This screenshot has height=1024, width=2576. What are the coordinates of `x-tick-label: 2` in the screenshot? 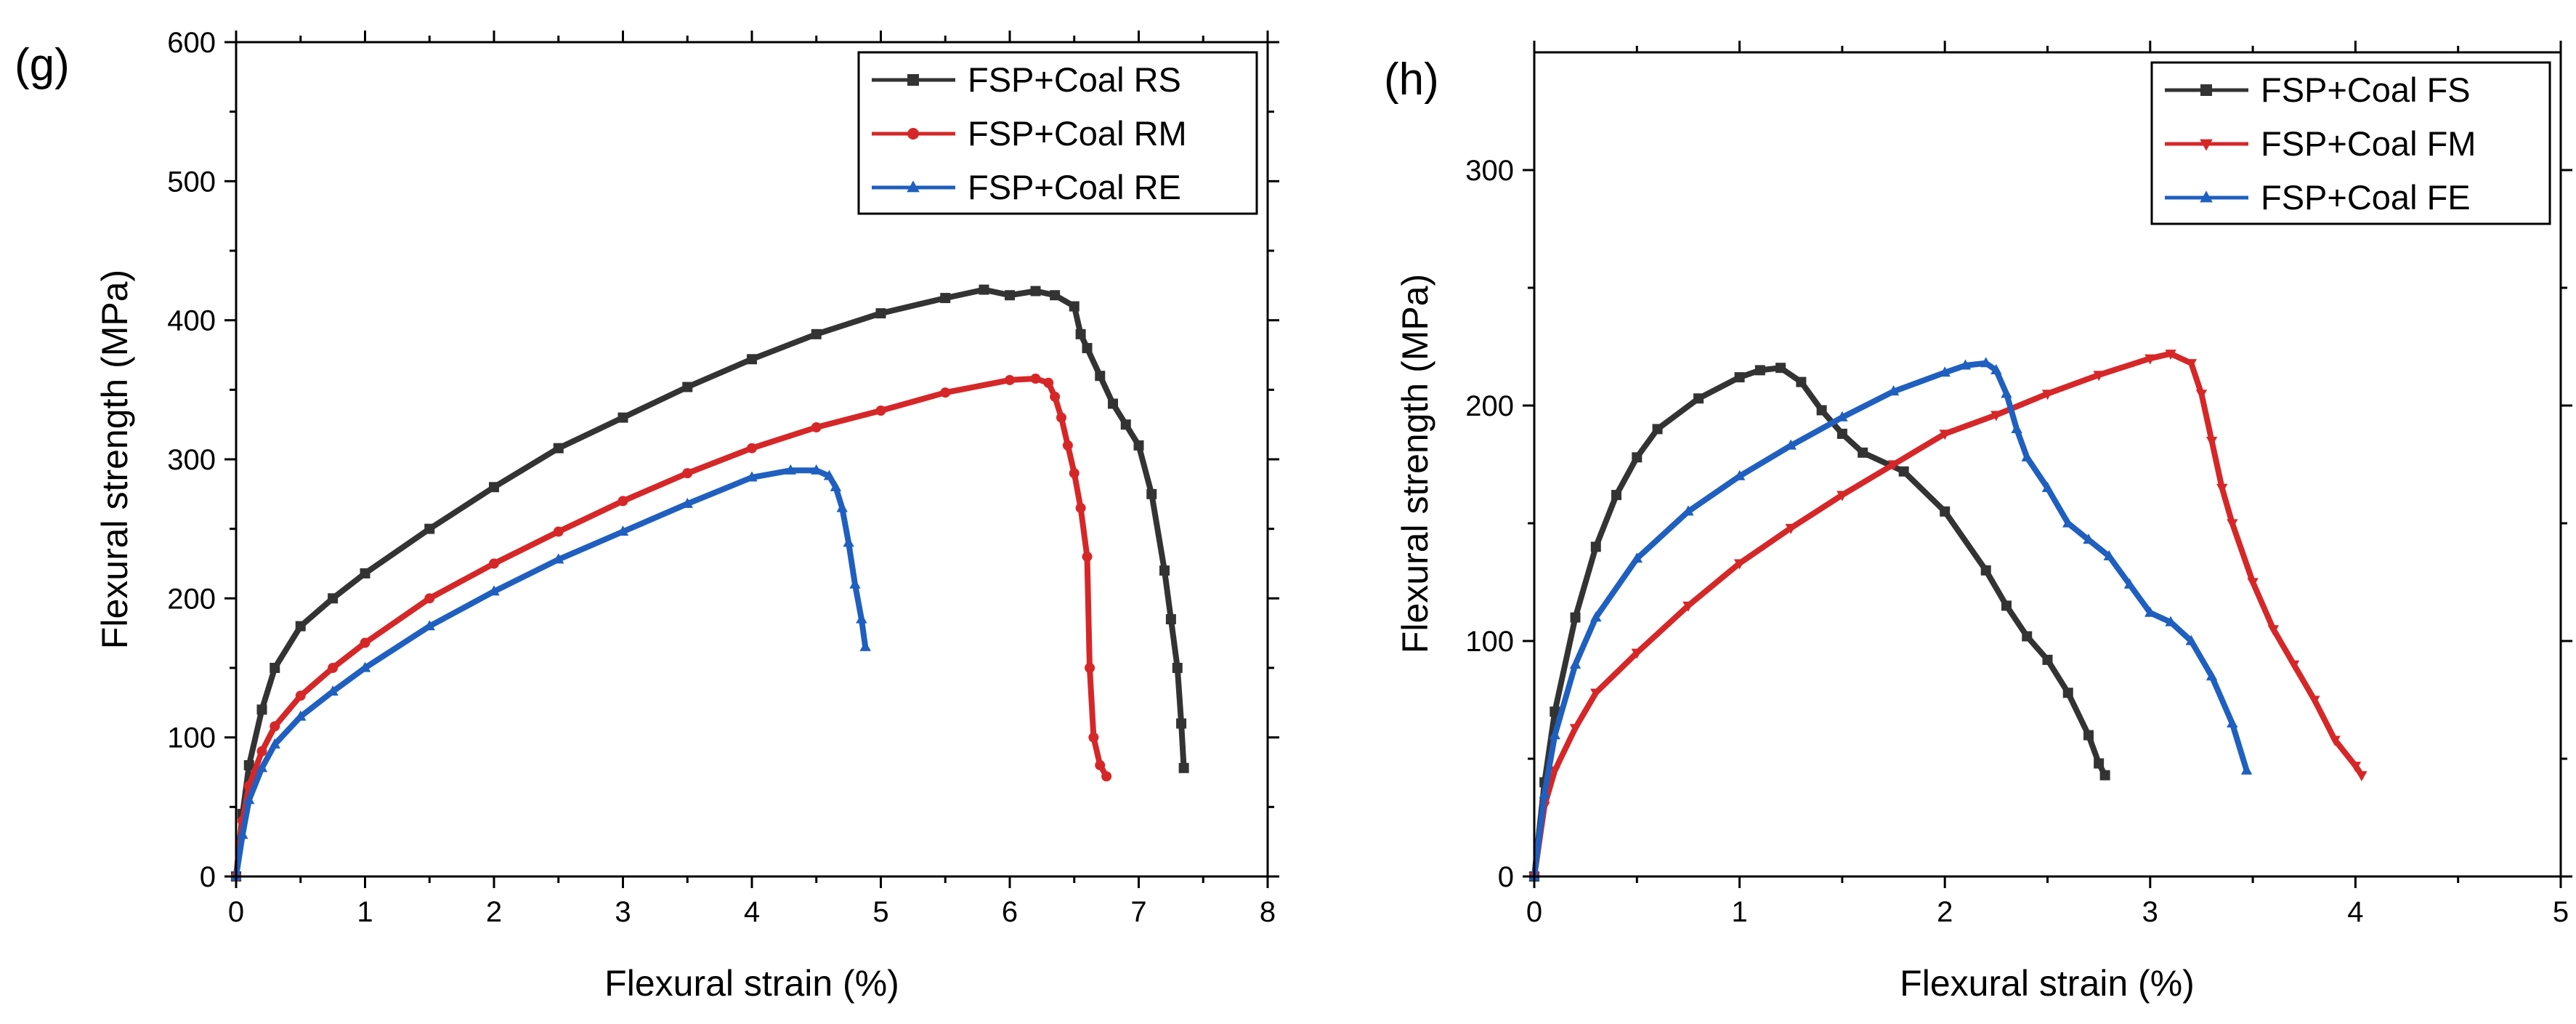 It's located at (1945, 912).